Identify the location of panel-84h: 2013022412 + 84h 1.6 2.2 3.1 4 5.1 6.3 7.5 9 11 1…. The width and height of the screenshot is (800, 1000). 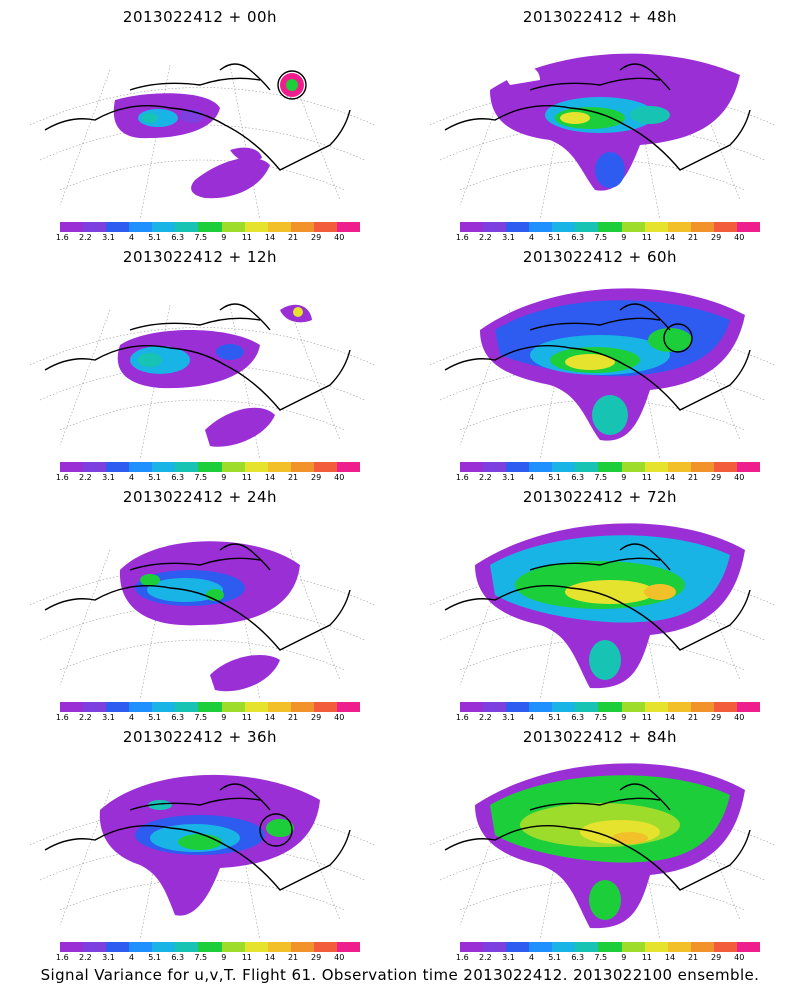
(600, 841).